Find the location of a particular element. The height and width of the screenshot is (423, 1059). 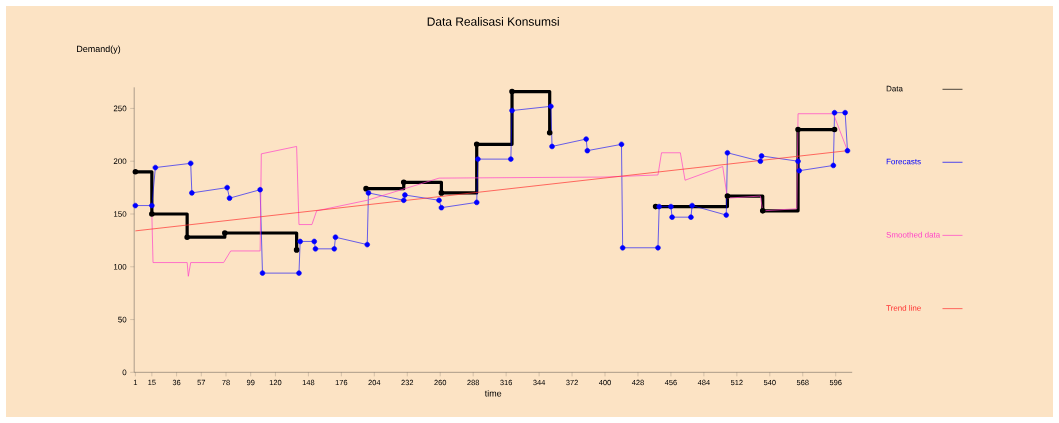

x-axis-title: time is located at coordinates (493, 393).